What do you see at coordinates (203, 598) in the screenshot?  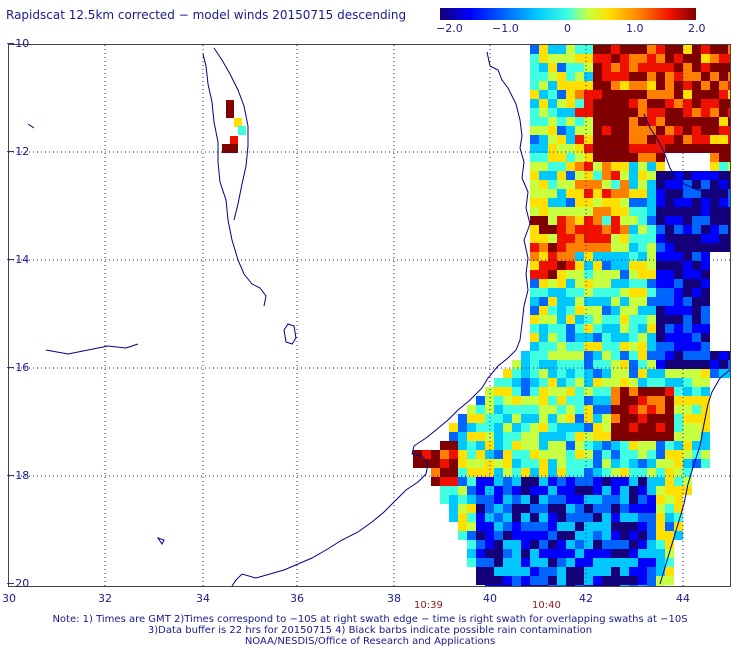 I see `lon-label-34: 34` at bounding box center [203, 598].